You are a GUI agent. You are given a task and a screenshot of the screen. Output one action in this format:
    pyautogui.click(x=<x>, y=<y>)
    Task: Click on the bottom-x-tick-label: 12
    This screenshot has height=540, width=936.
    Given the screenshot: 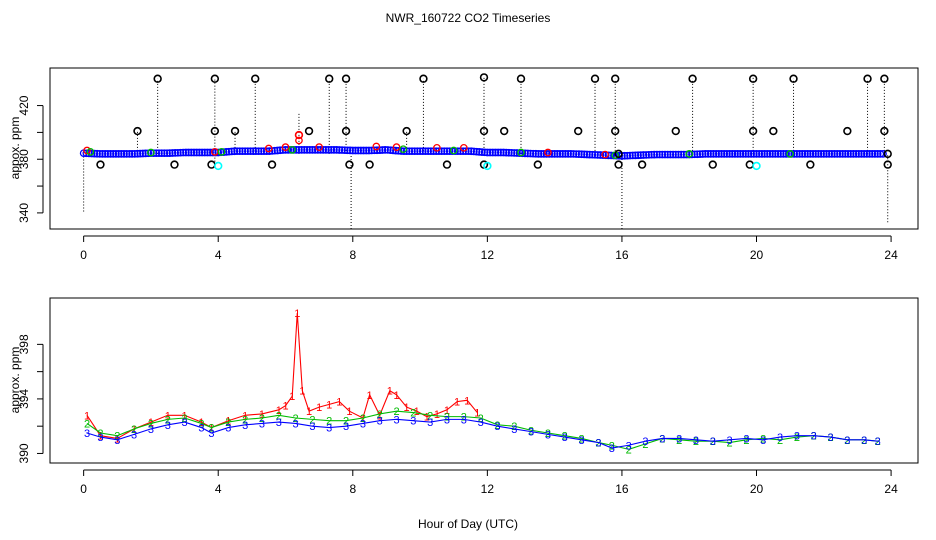 What is the action you would take?
    pyautogui.click(x=488, y=489)
    